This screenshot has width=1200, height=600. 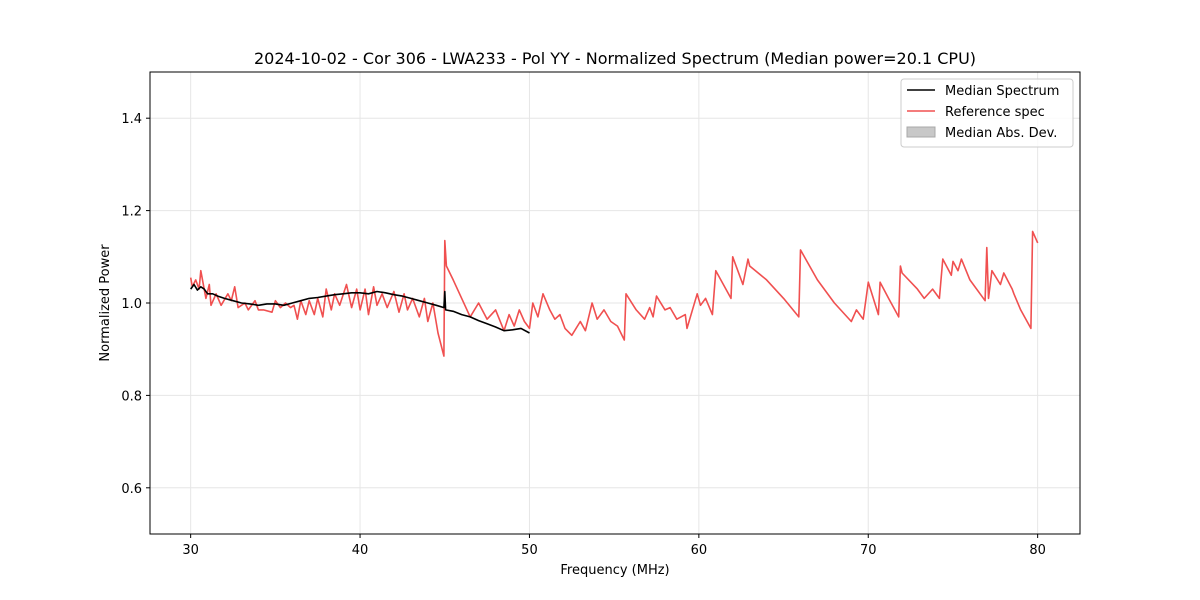 I want to click on y-tick-label: 0.6, so click(x=131, y=489).